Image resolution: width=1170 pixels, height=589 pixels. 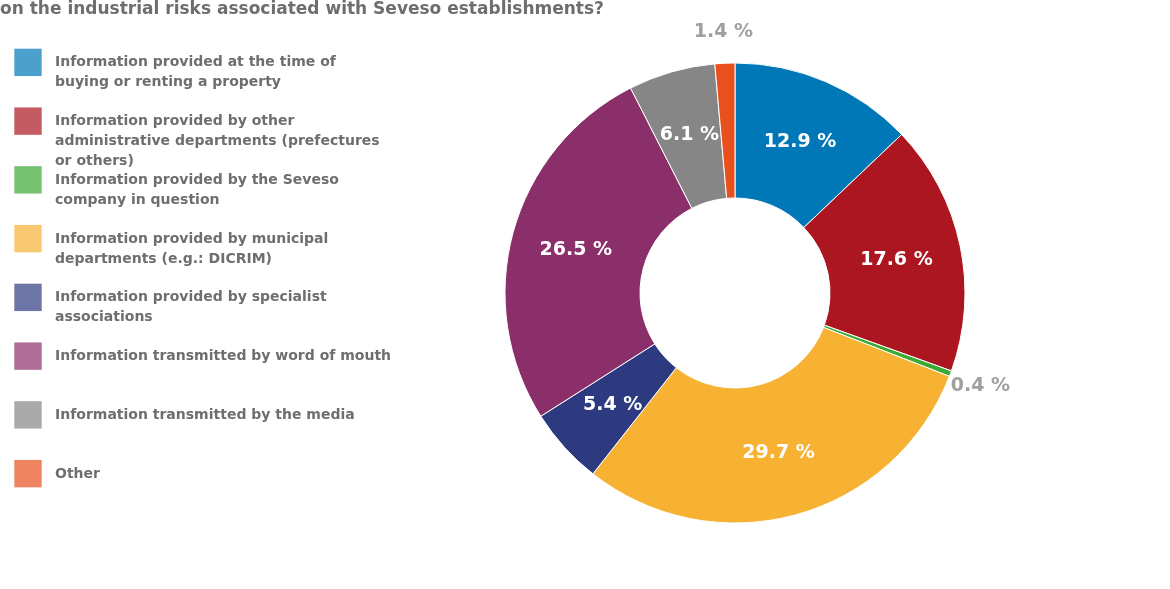 What do you see at coordinates (205, 413) in the screenshot?
I see `legend-label: Information transmitted by the media` at bounding box center [205, 413].